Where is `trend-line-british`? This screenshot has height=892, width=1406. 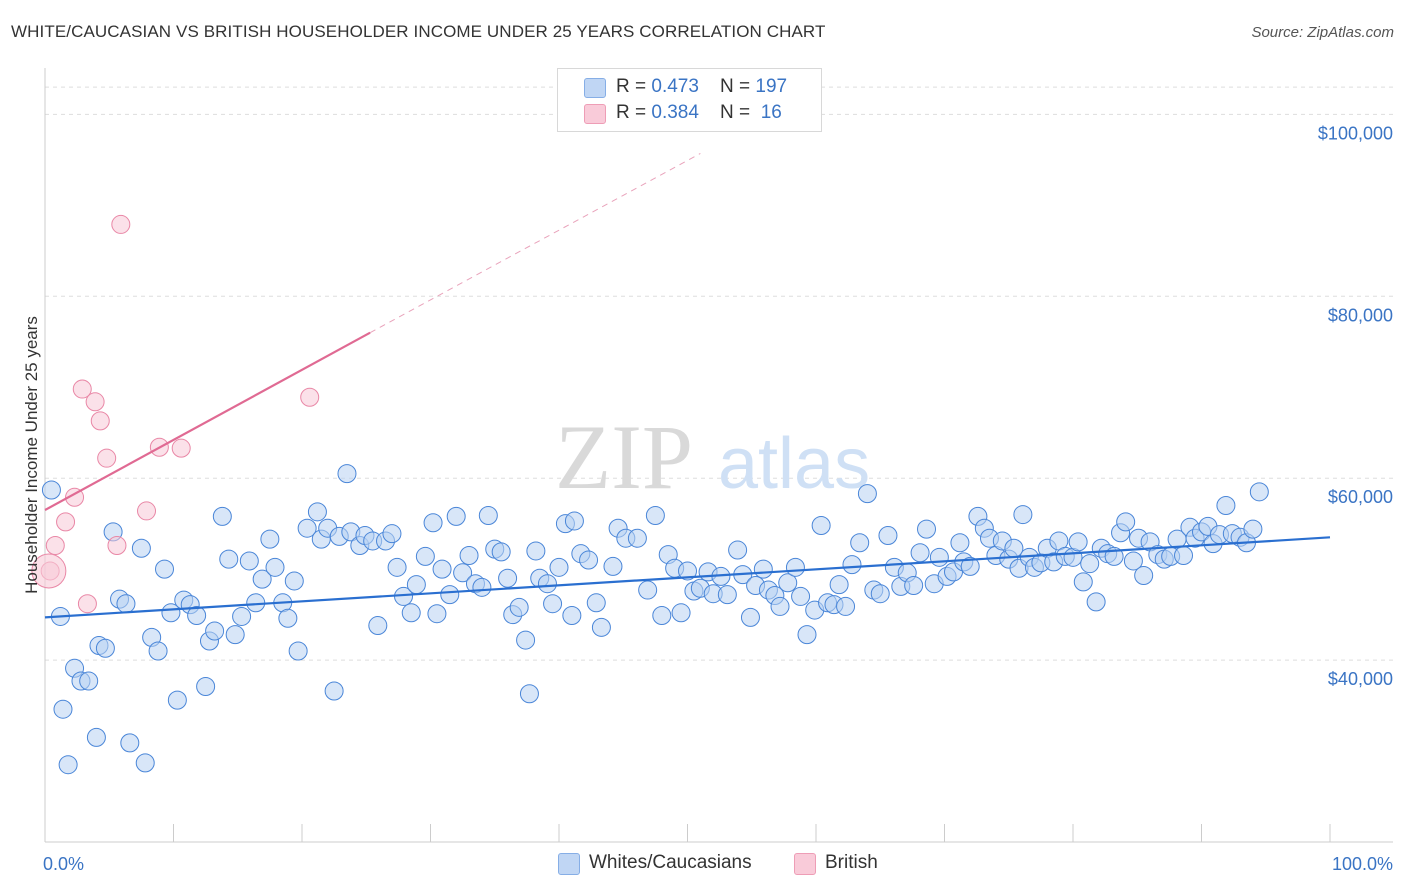 trend-line-british is located at coordinates (207, 421).